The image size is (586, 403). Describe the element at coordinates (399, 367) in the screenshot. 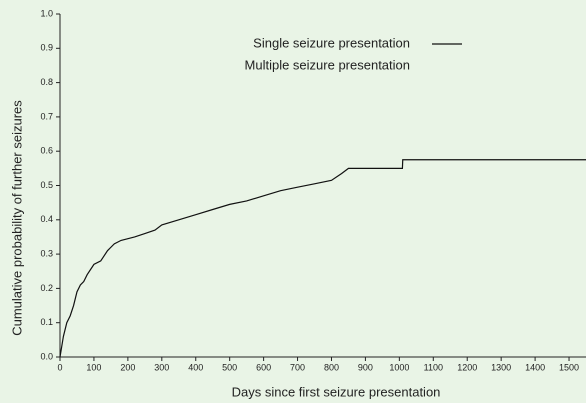

I see `x-tick-label: 1000` at that location.